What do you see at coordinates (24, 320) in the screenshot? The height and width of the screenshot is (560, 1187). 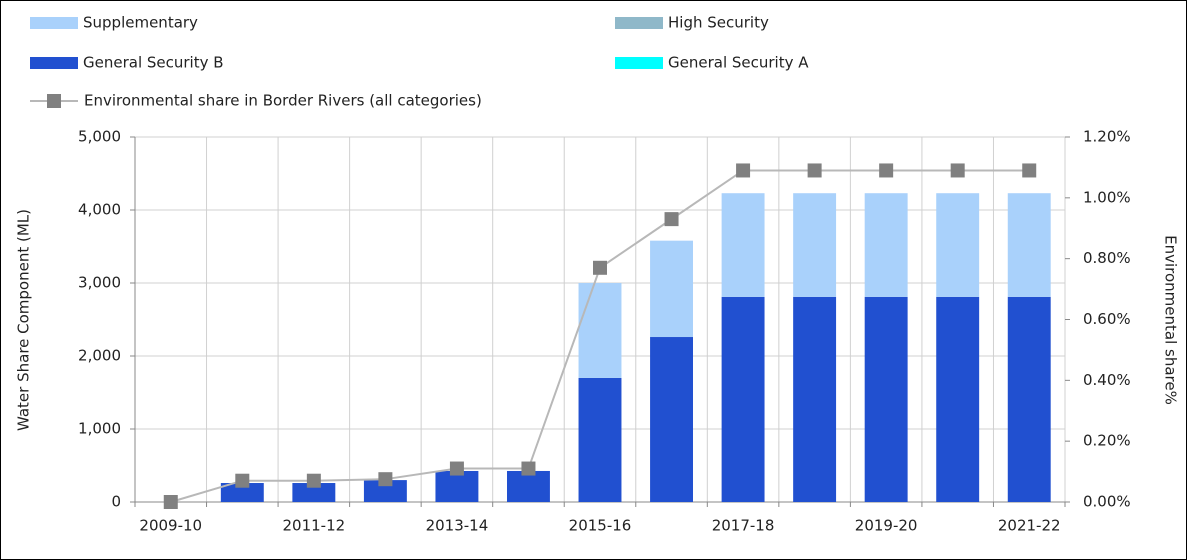 I see `y-axis-title: Water Share Component (ML)` at bounding box center [24, 320].